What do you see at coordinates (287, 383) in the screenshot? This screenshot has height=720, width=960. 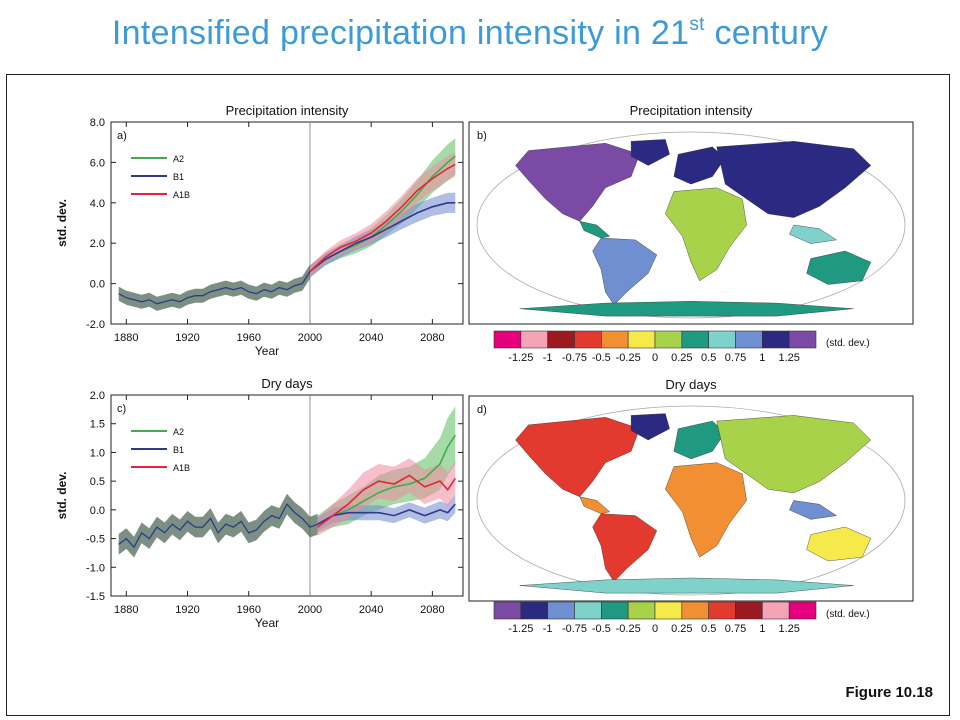 I see `panel-title-c: Dry days` at bounding box center [287, 383].